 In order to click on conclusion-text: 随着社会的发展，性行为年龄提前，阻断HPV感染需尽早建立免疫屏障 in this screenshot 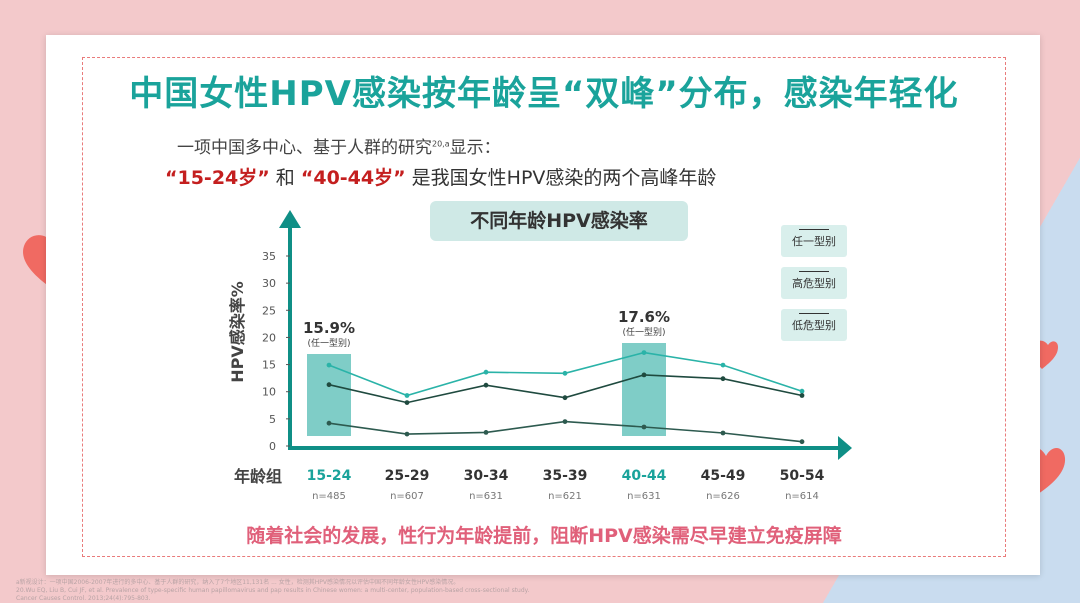, I will do `click(544, 536)`.